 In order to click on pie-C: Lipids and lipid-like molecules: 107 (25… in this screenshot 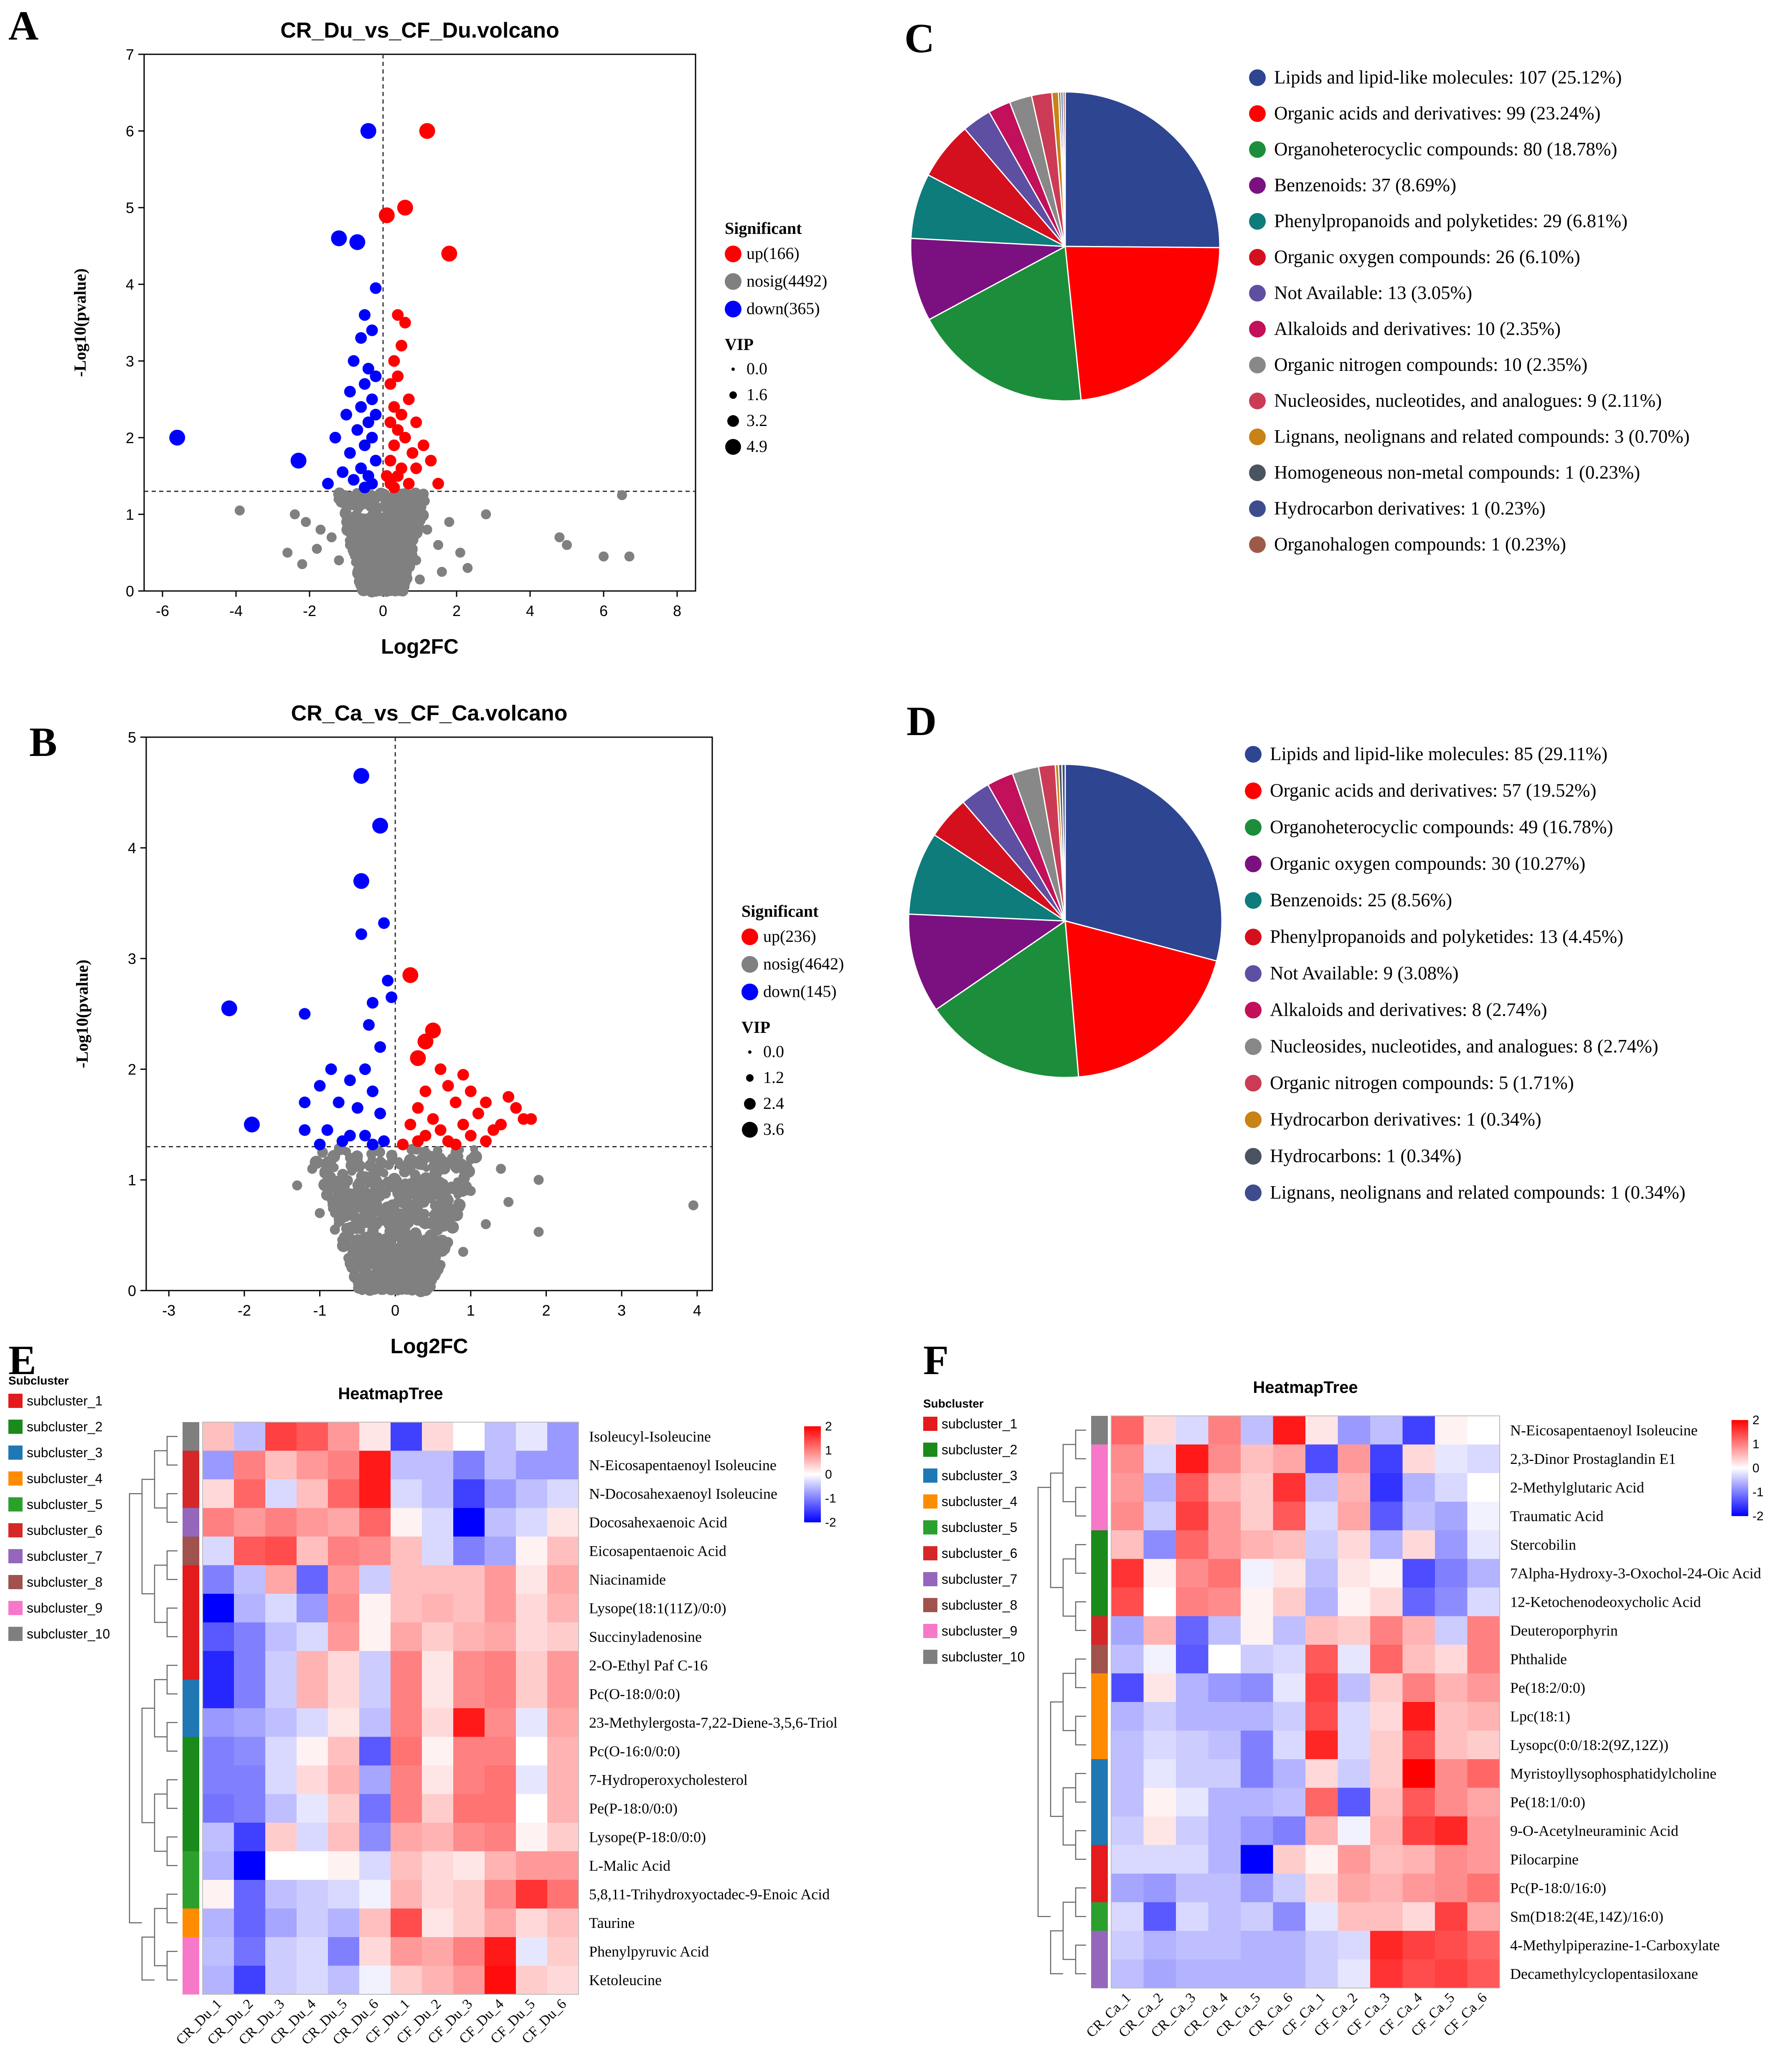, I will do `click(1300, 311)`.